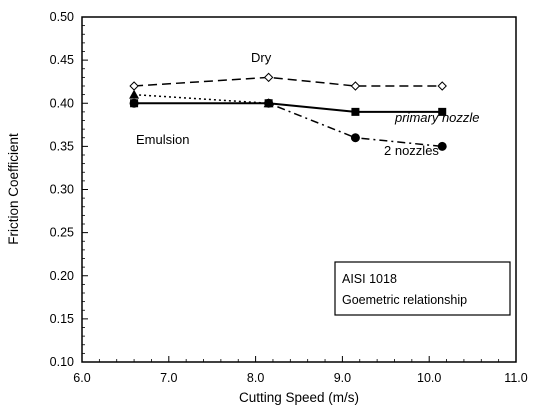  I want to click on x-tick-label: 8.0, so click(255, 378).